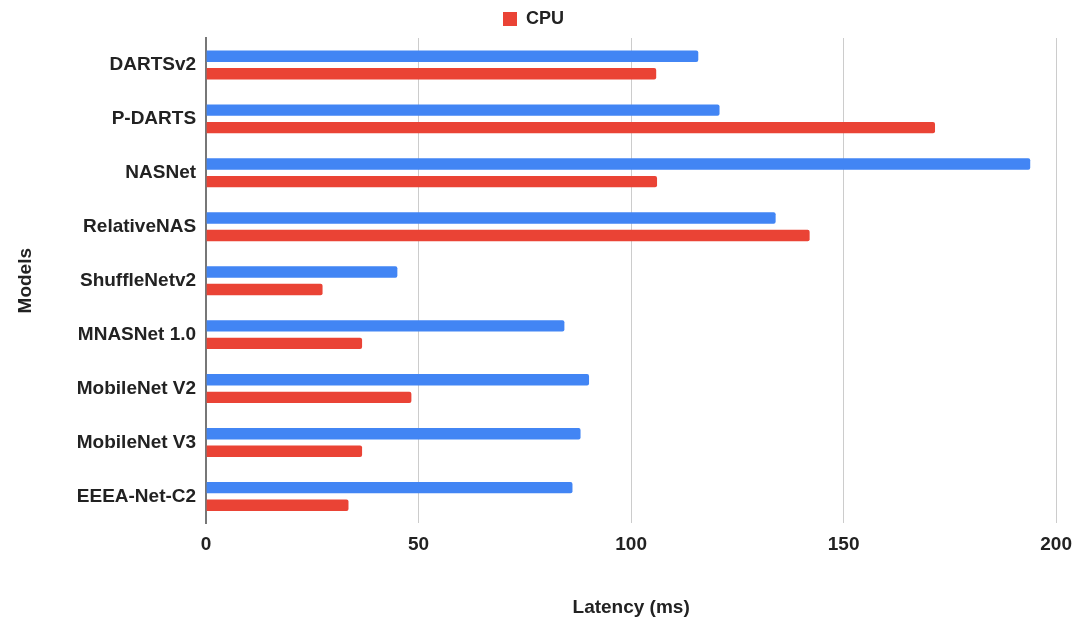 The height and width of the screenshot is (628, 1082). Describe the element at coordinates (153, 64) in the screenshot. I see `y-tick-label: DARTSv2` at that location.